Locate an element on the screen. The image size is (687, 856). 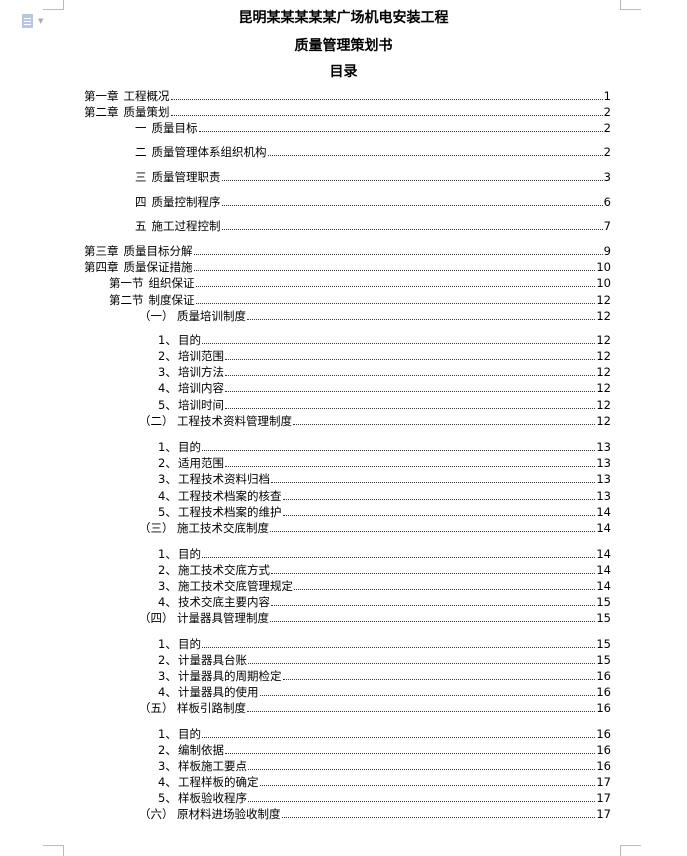
toc-entry: （一） 质量培训制度 12 is located at coordinates (375, 315).